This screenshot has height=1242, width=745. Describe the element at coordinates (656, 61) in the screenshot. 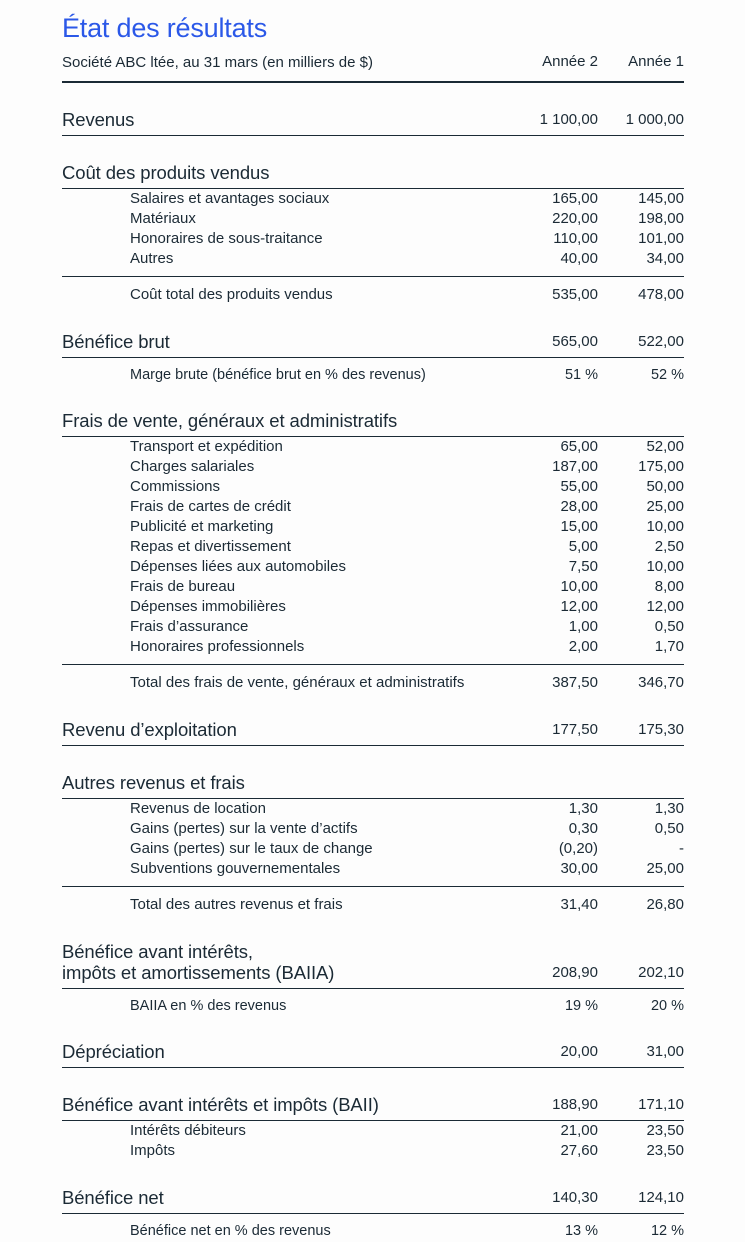

I see `column-header-year1: Année 1` at that location.